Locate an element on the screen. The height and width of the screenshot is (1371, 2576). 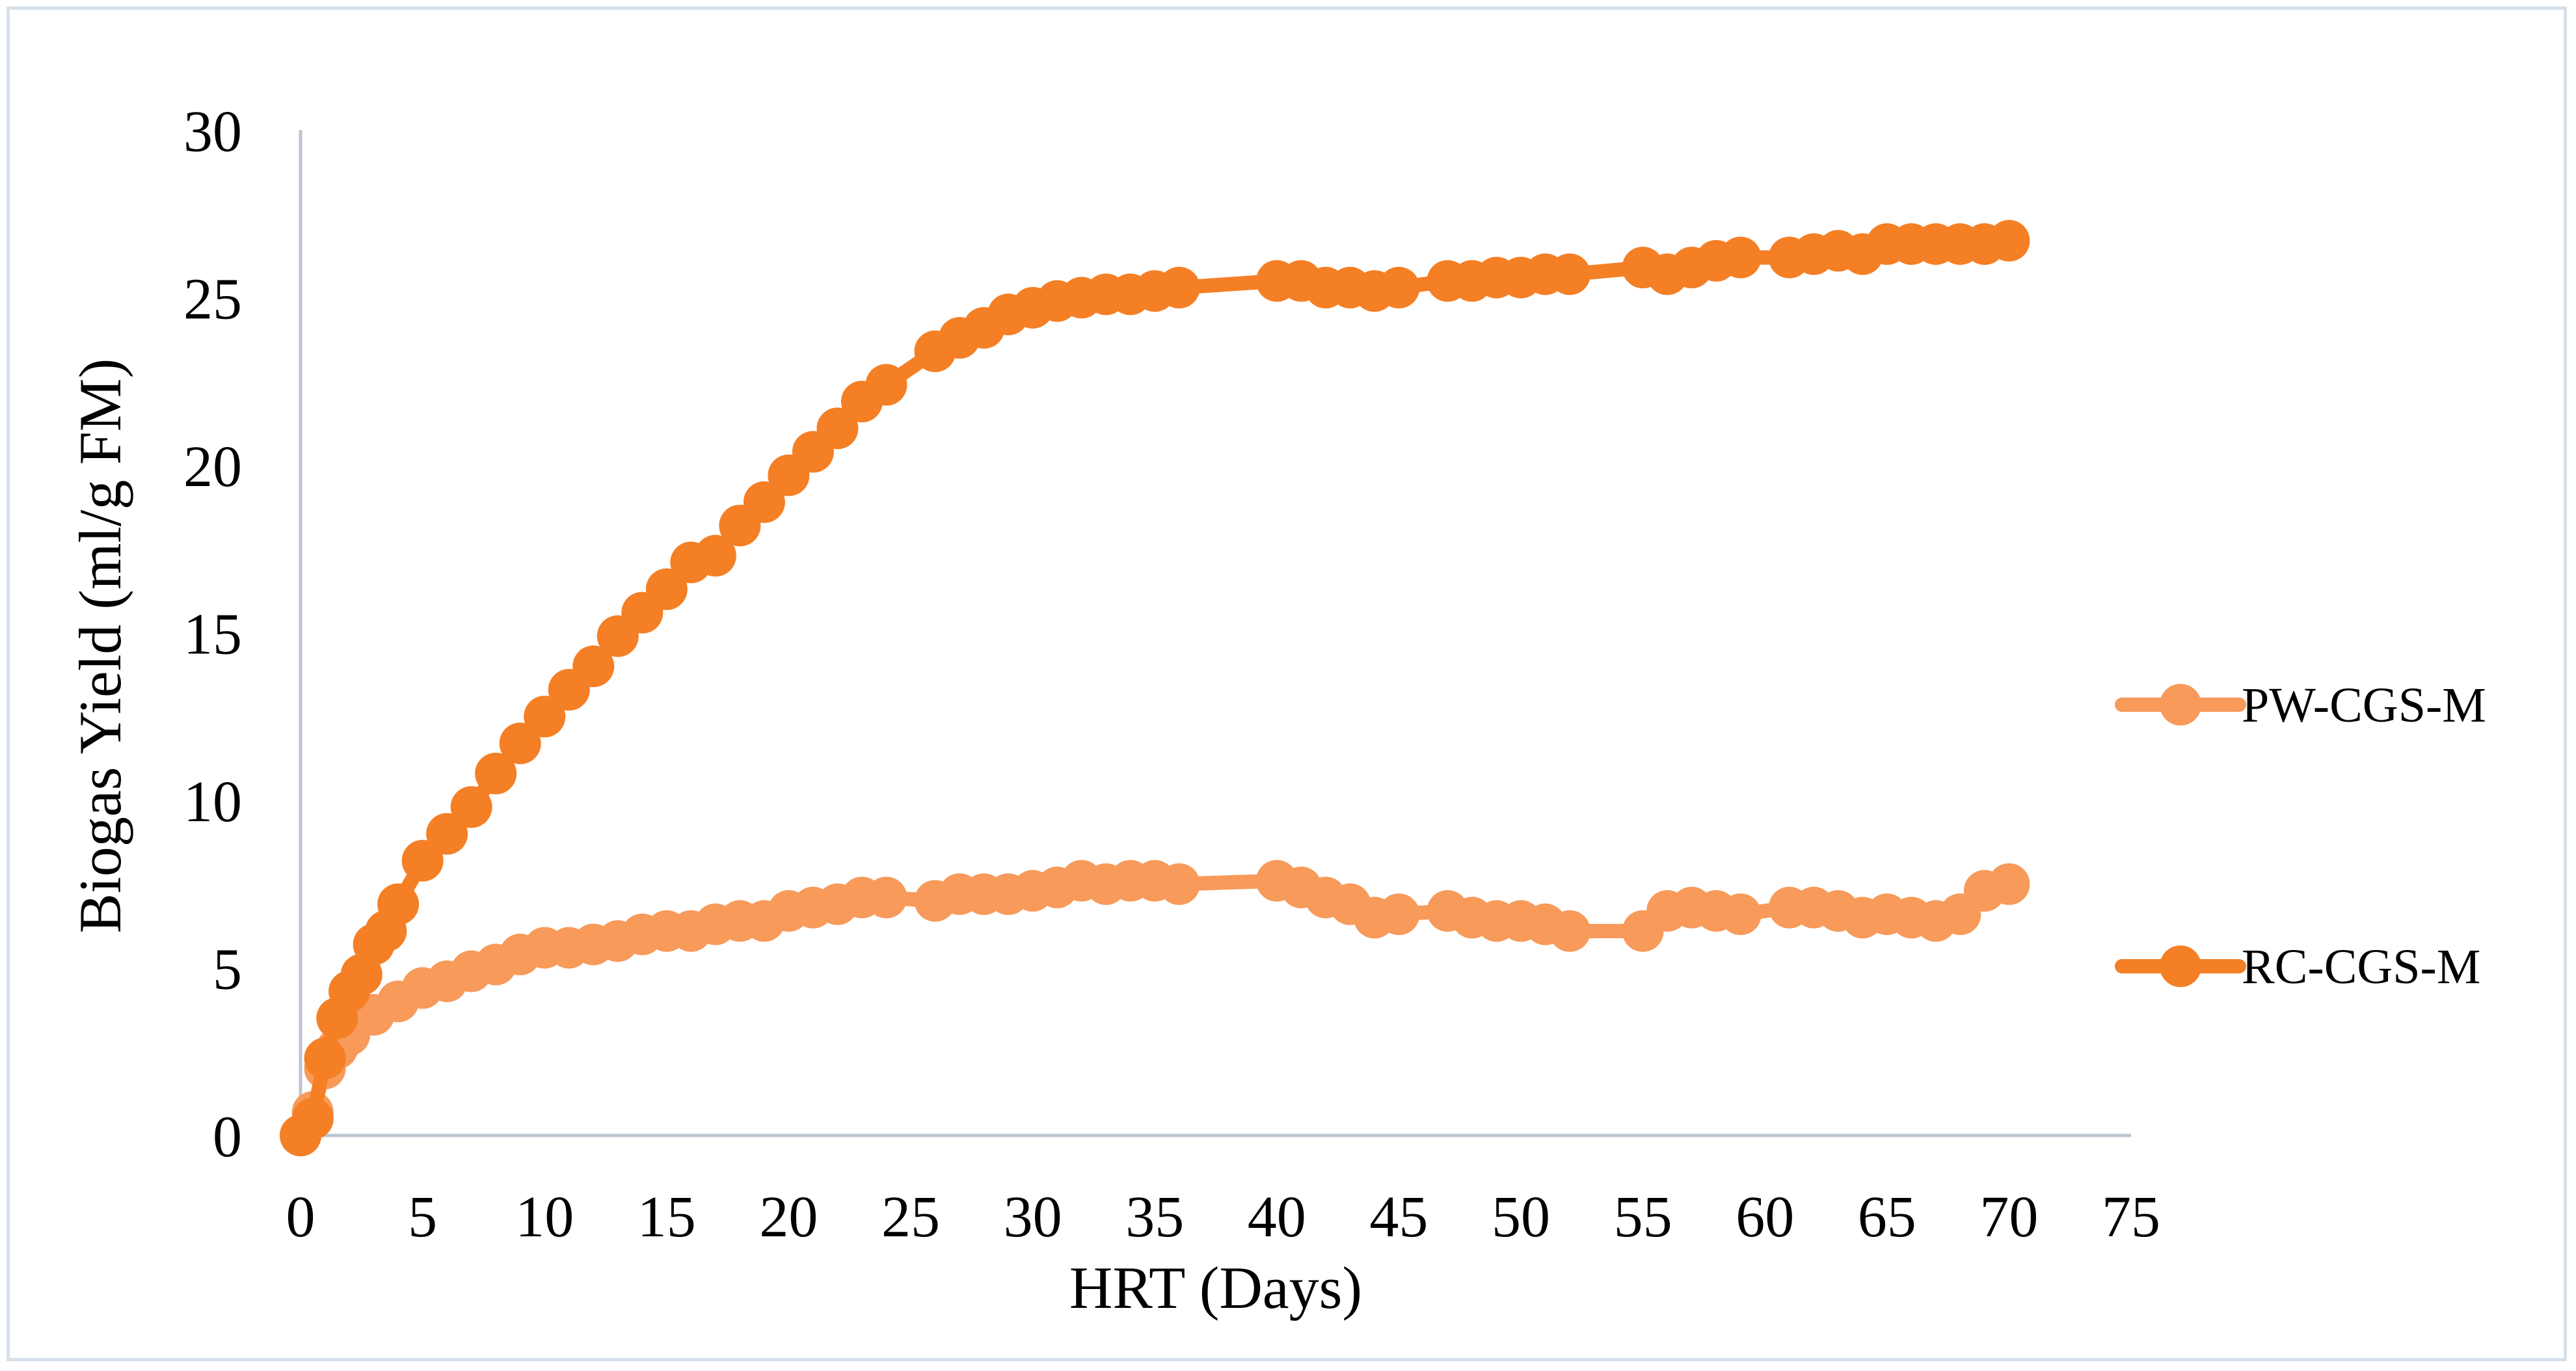
y-axis-title: Biogas Yield (ml/g FM) is located at coordinates (100, 646).